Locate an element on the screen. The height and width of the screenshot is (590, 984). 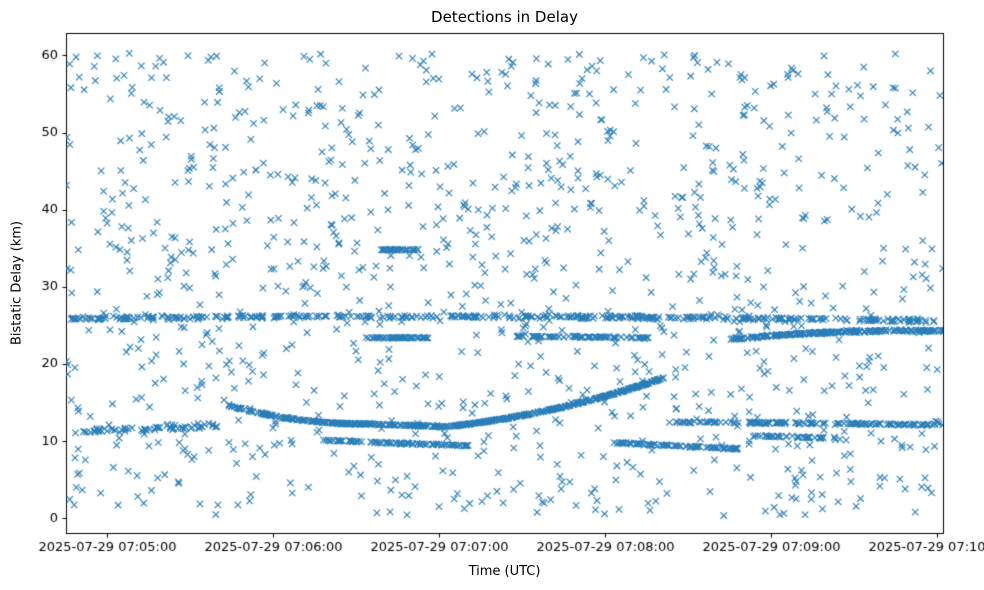
y-axis-label: Bistatic Delay (km) is located at coordinates (17, 283).